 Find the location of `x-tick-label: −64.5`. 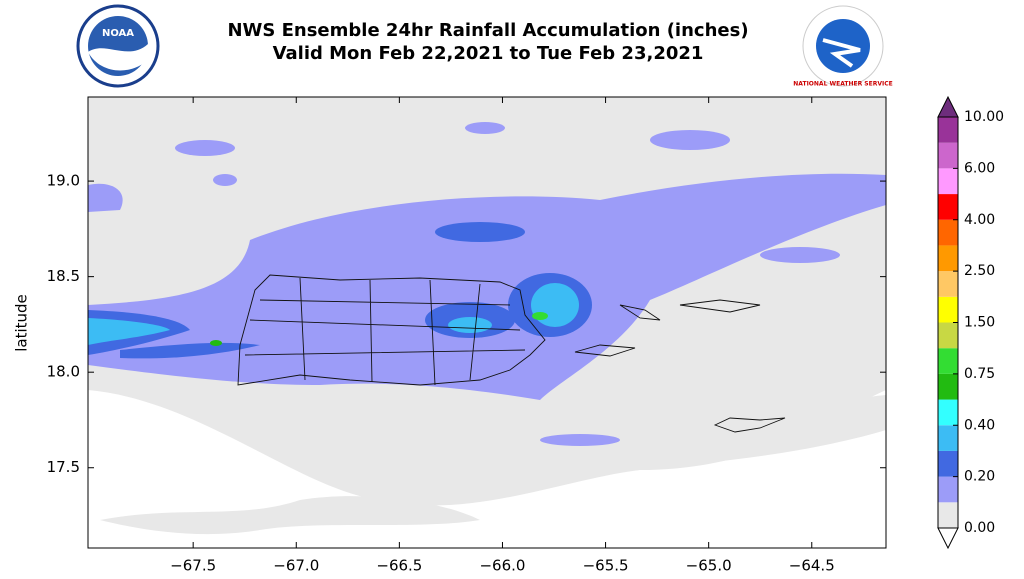

x-tick-label: −64.5 is located at coordinates (812, 566).